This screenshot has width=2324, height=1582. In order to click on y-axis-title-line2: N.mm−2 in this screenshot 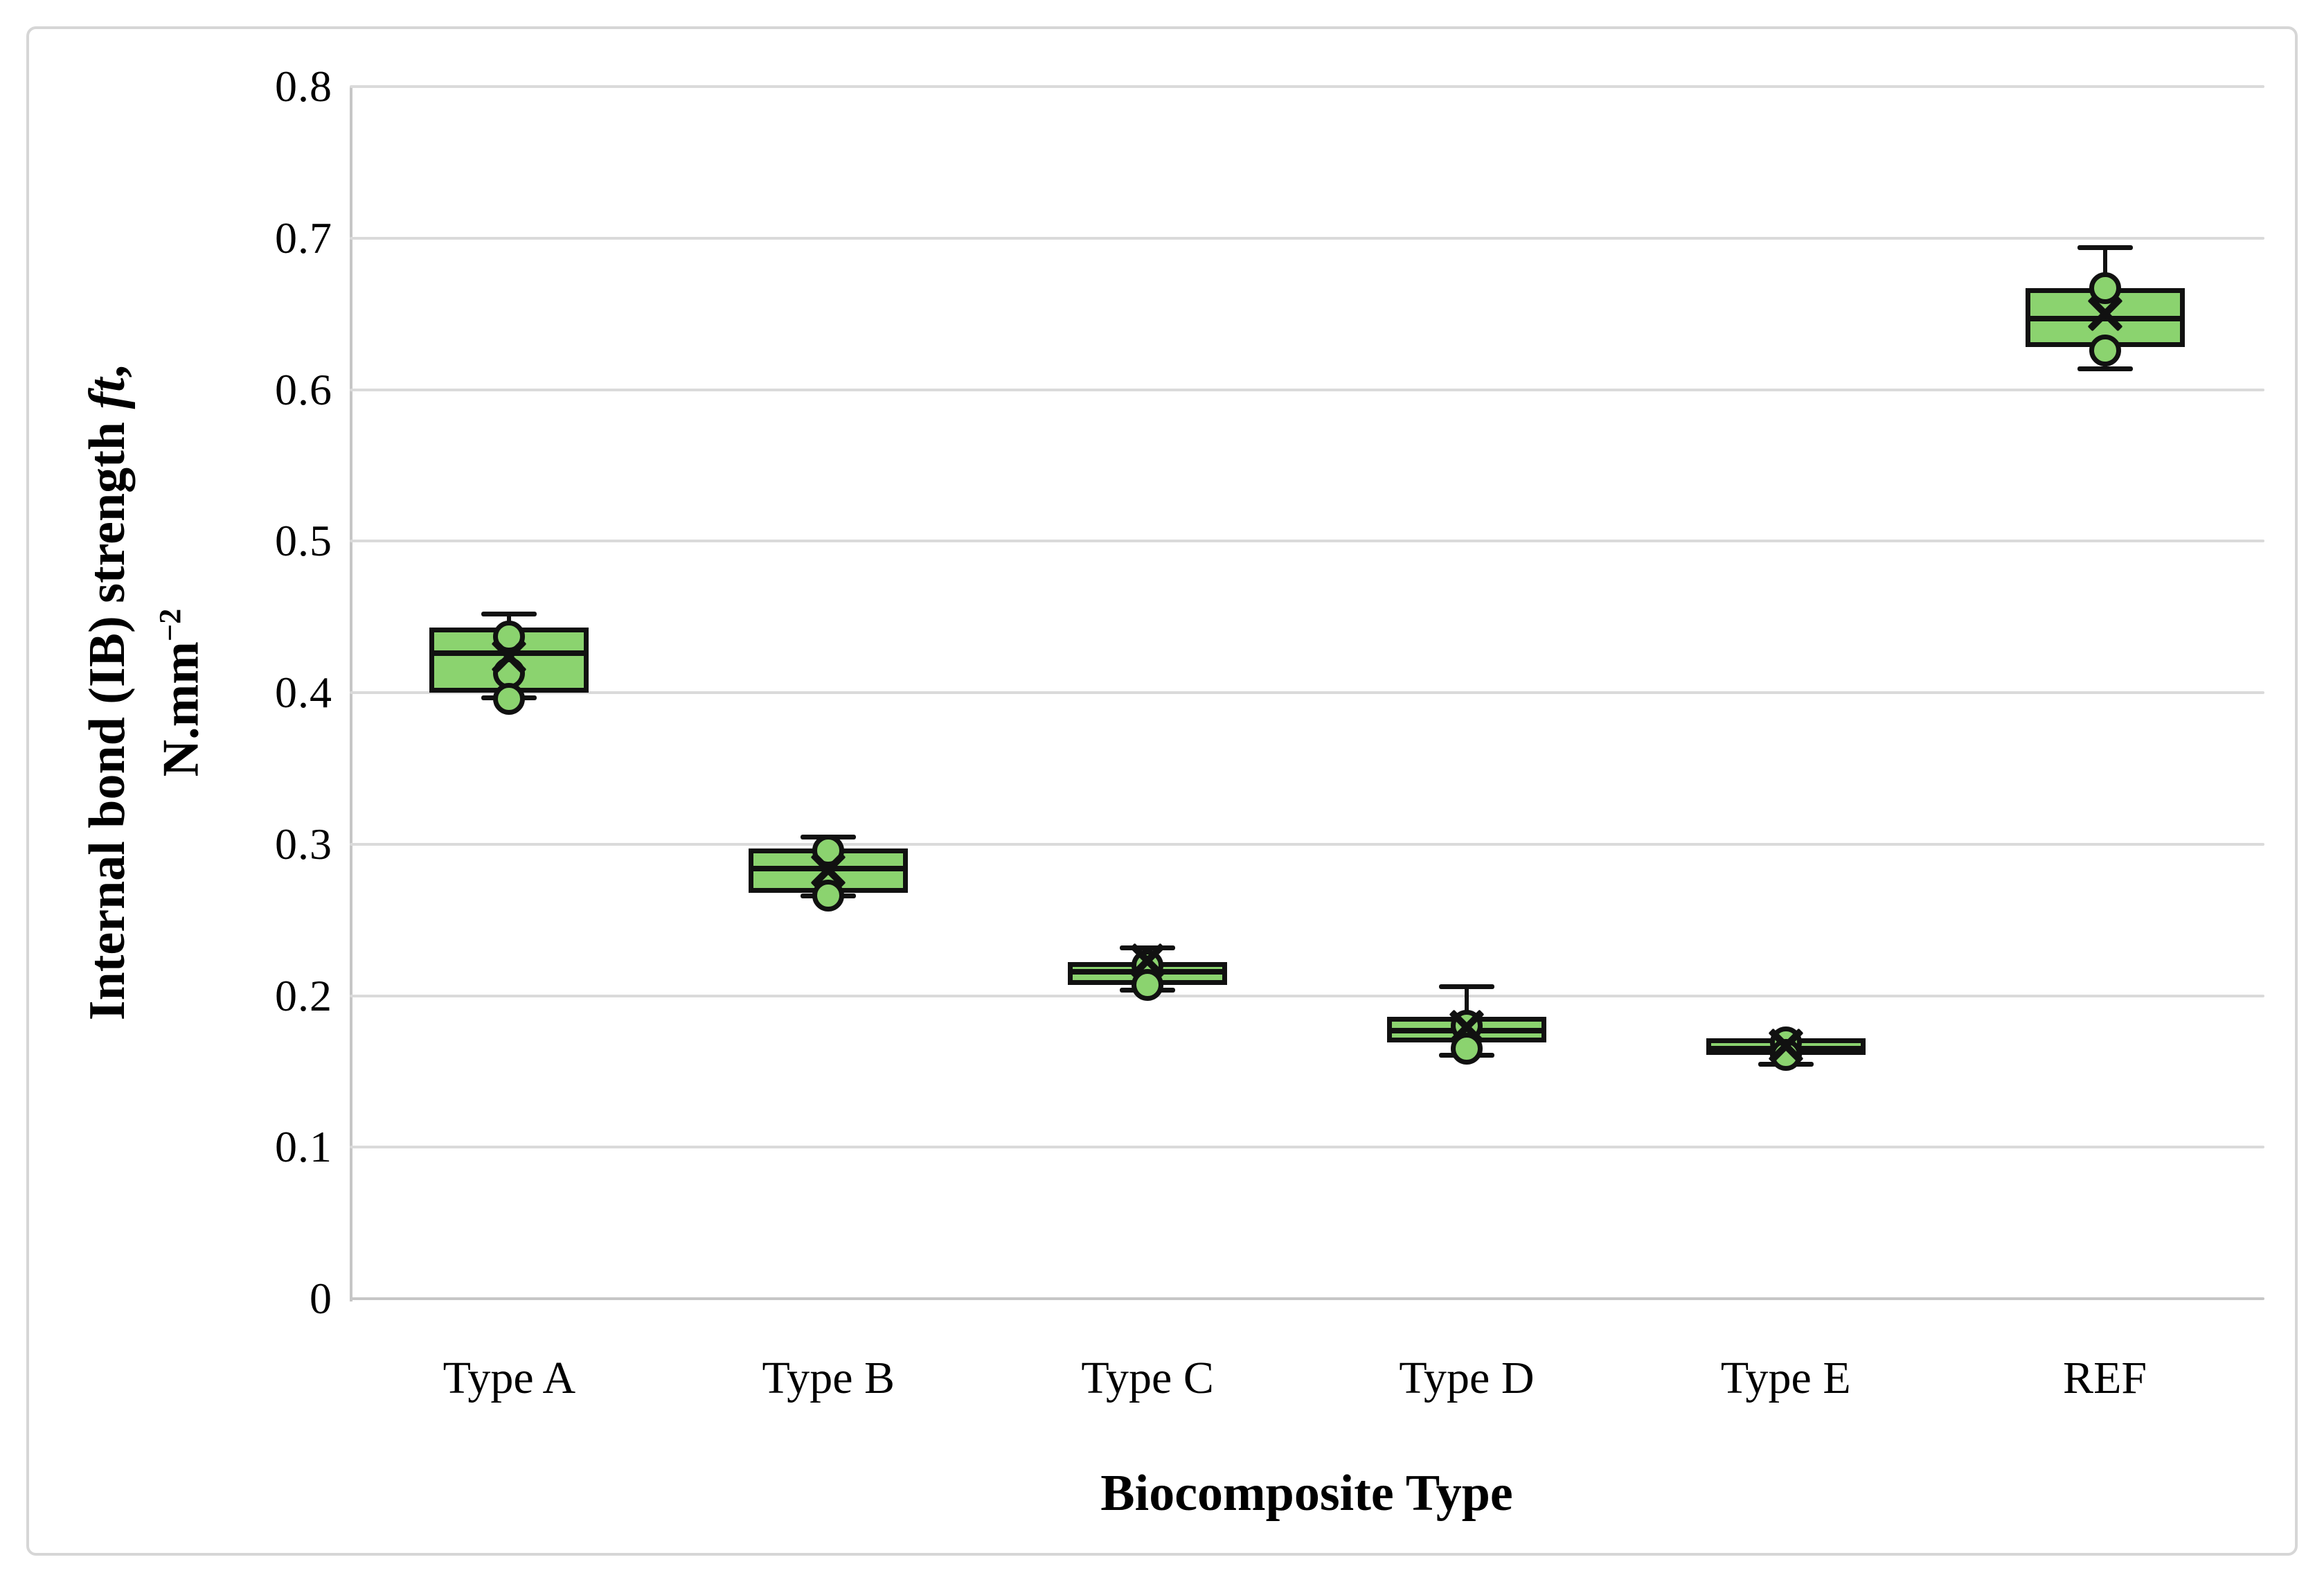, I will do `click(181, 692)`.